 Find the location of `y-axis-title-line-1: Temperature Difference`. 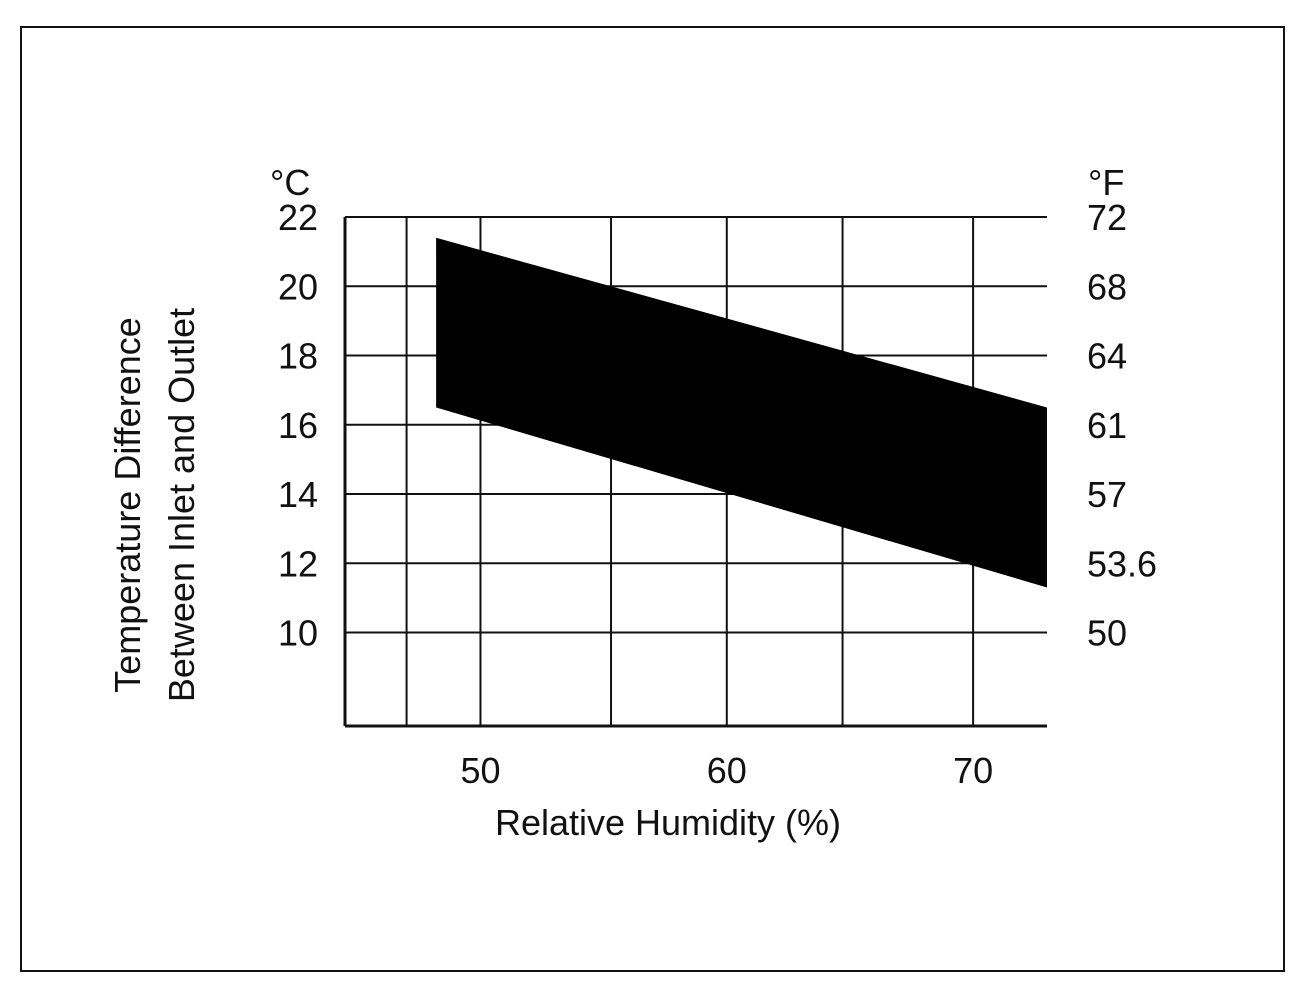

y-axis-title-line-1: Temperature Difference is located at coordinates (127, 505).